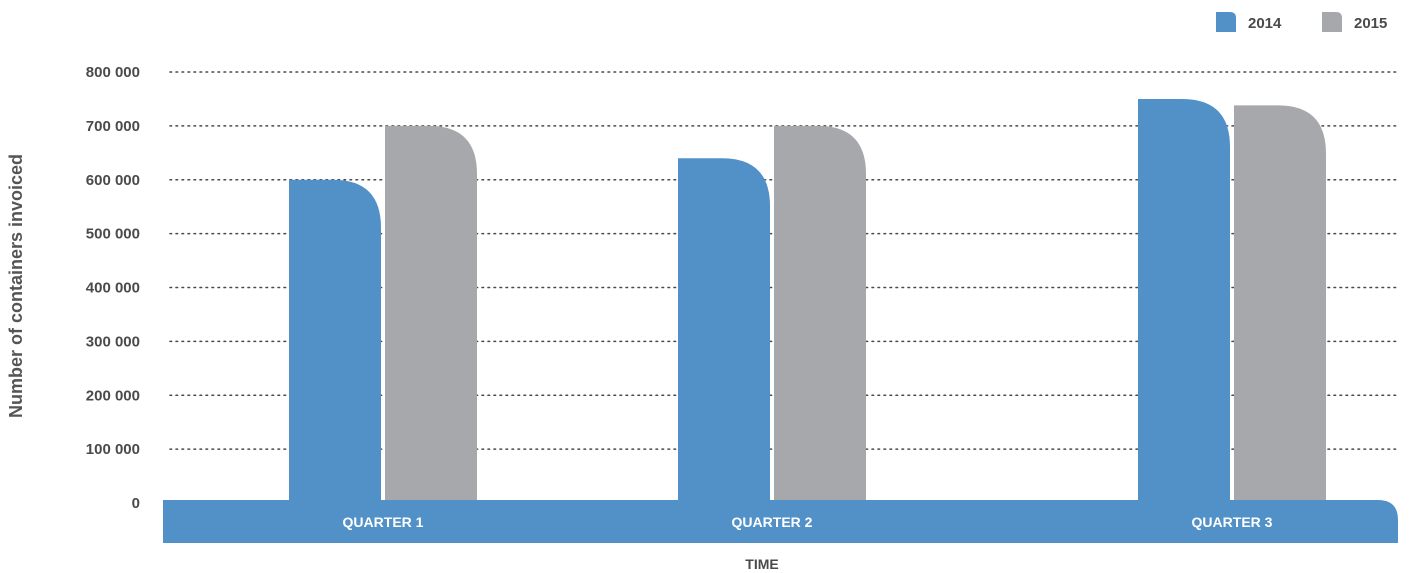 The height and width of the screenshot is (573, 1410). What do you see at coordinates (113, 180) in the screenshot?
I see `y-tick-label: 600 000` at bounding box center [113, 180].